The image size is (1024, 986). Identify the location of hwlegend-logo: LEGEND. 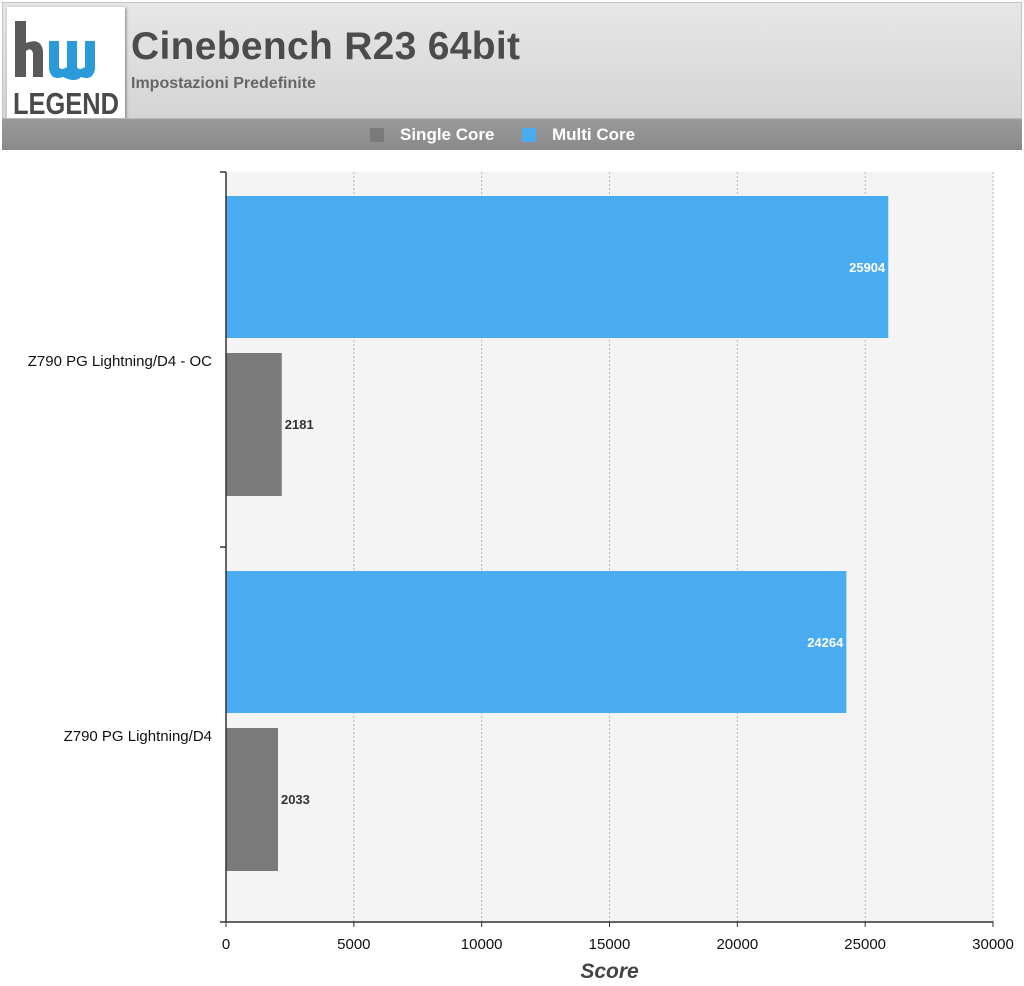
(66, 65).